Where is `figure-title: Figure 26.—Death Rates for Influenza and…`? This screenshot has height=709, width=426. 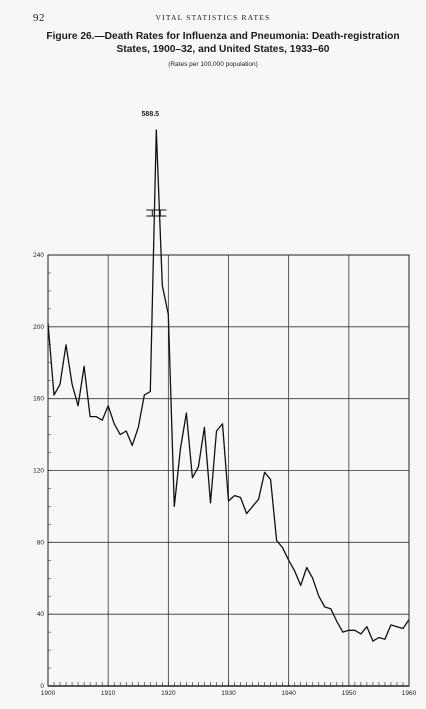
figure-title: Figure 26.—Death Rates for Influenza and… is located at coordinates (223, 43).